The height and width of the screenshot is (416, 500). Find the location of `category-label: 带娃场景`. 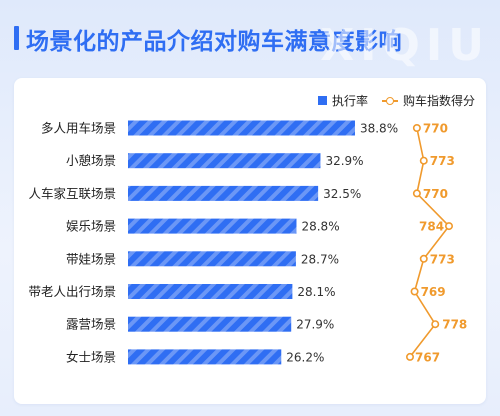

category-label: 带娃场景 is located at coordinates (91, 258).